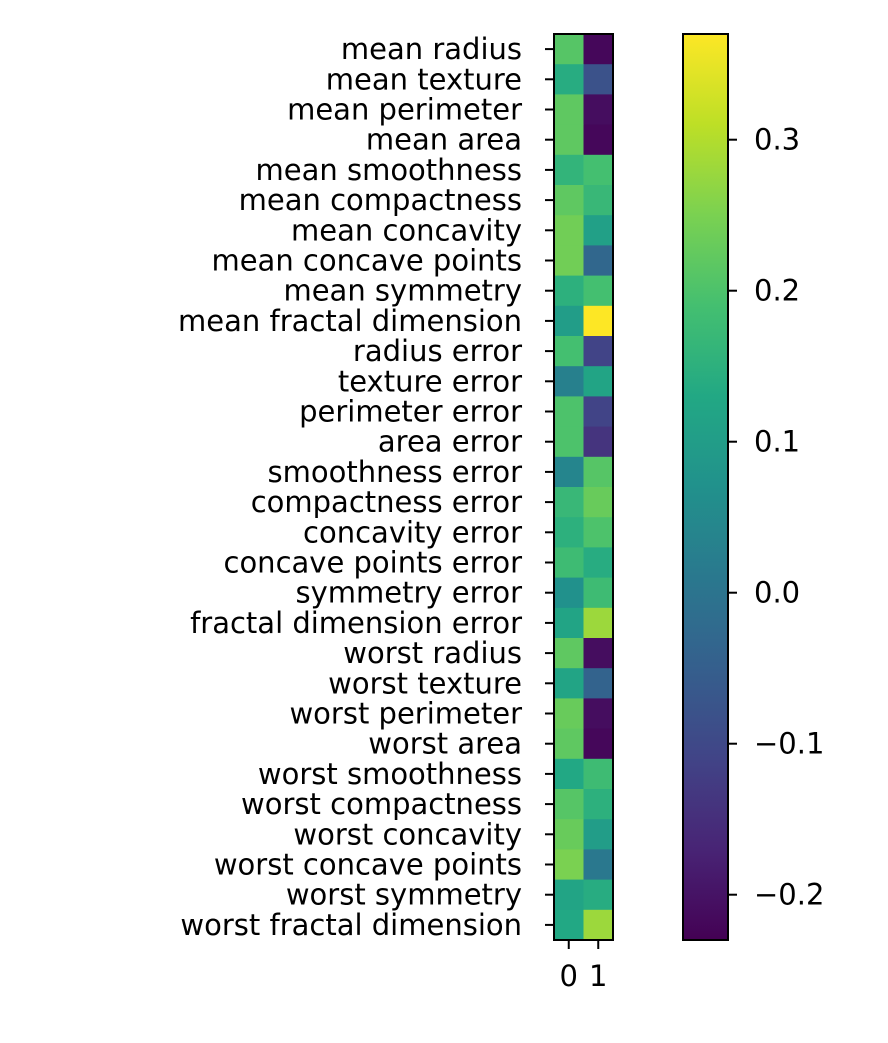 The height and width of the screenshot is (1043, 888). I want to click on heatmap-frame, so click(583, 487).